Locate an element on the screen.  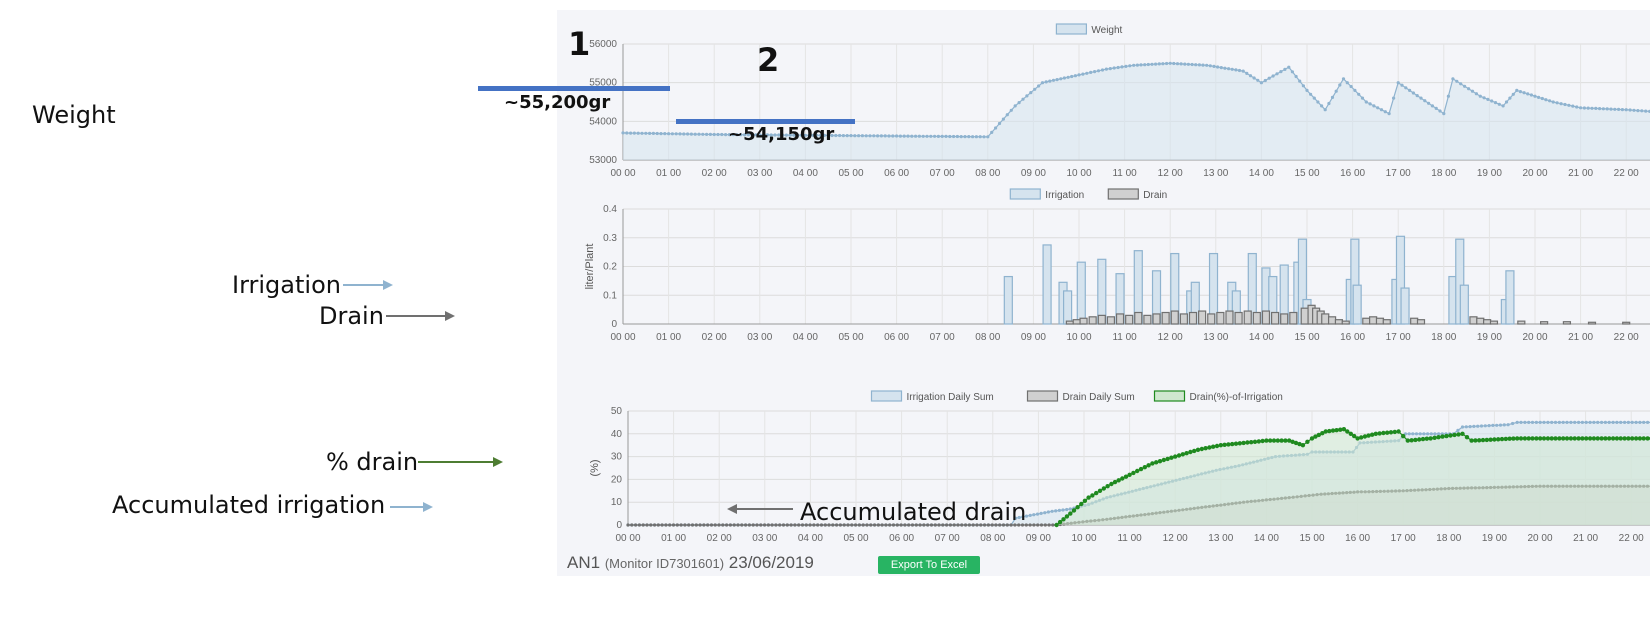
legend-swatch is located at coordinates (1042, 396).